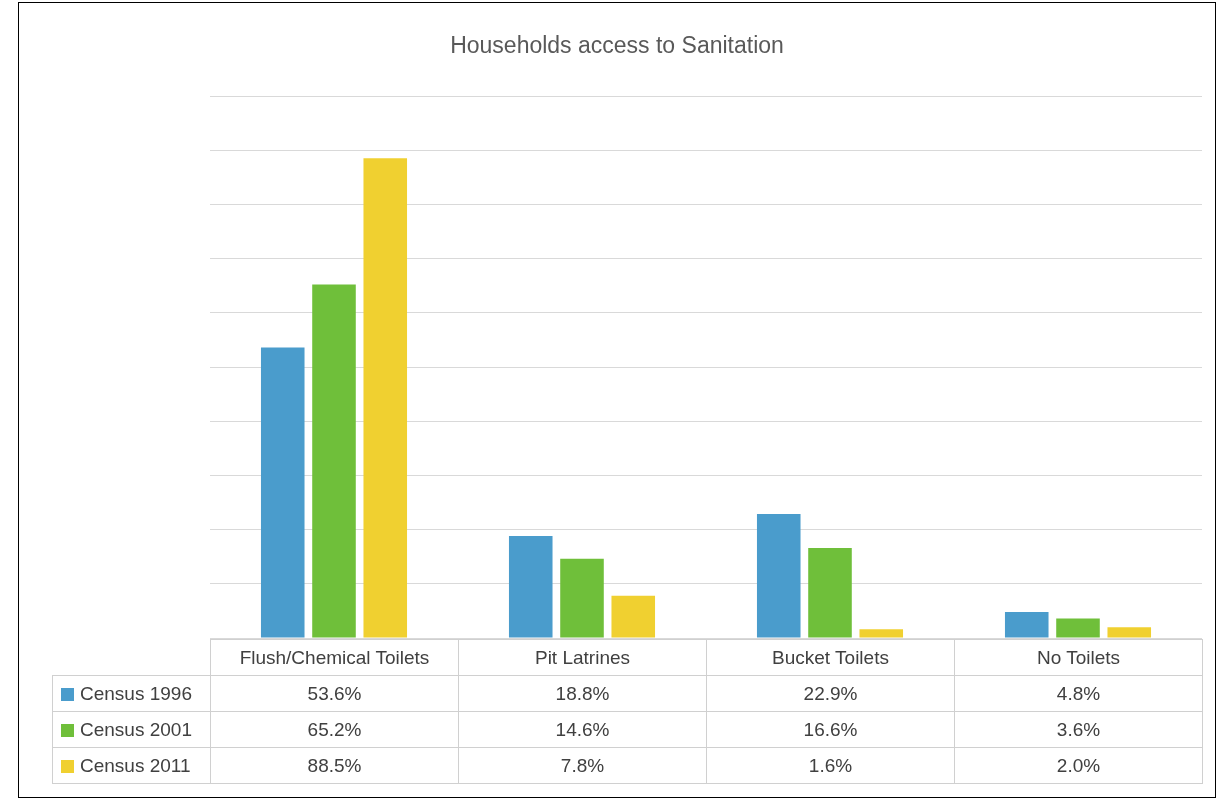  Describe the element at coordinates (582, 765) in the screenshot. I see `data-label: 7.8%` at that location.